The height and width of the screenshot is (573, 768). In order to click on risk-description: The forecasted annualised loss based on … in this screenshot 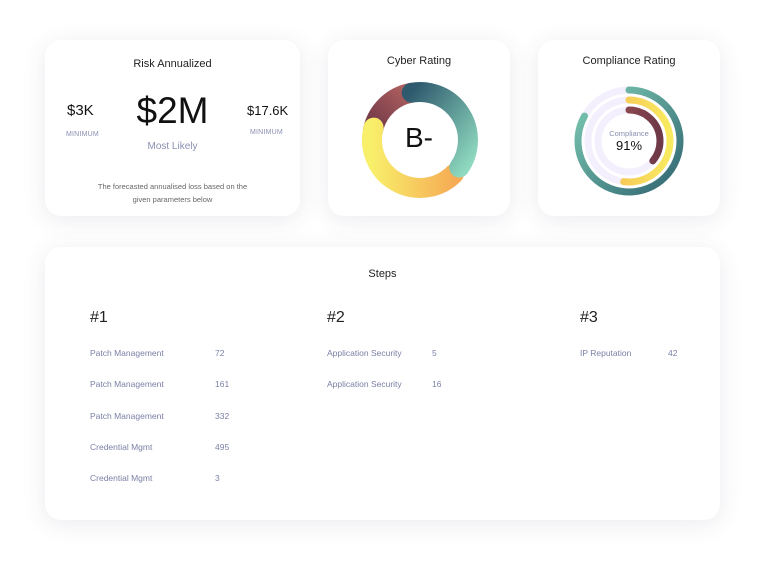, I will do `click(172, 193)`.